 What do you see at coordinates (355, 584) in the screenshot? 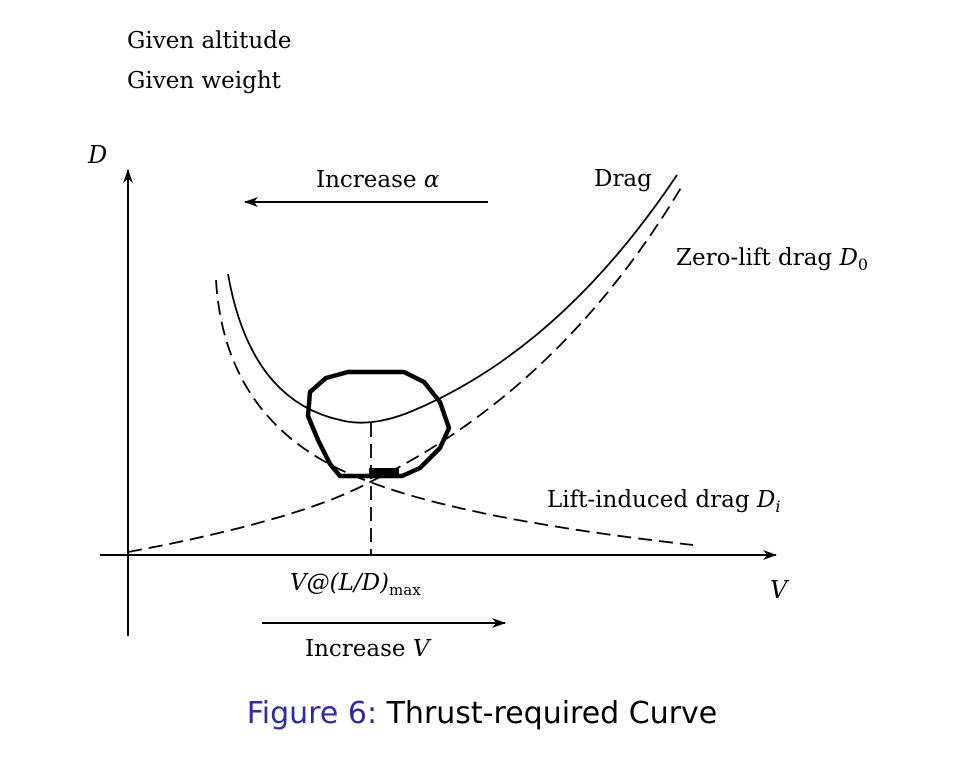
I see `v-ld-max-label: V@(L/D)max` at bounding box center [355, 584].